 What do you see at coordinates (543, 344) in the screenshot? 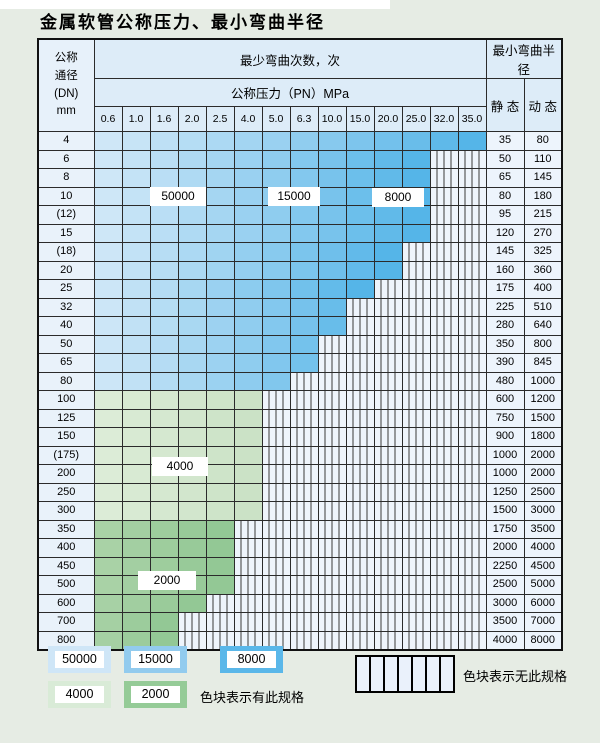
I see `dynamic-radius-cell: 800` at bounding box center [543, 344].